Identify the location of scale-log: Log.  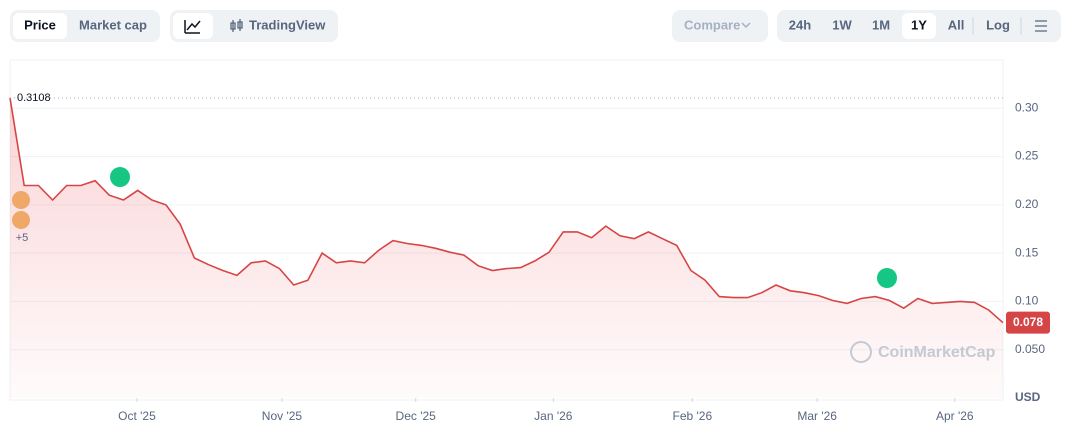
(998, 24).